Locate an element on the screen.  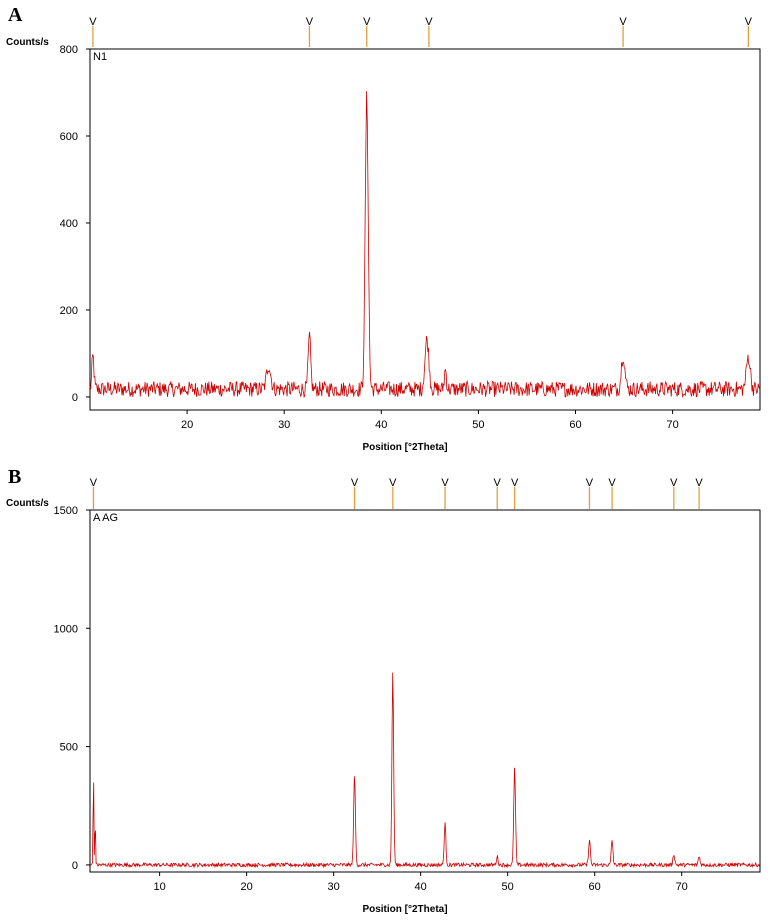
x-tick-label: 10 is located at coordinates (159, 887).